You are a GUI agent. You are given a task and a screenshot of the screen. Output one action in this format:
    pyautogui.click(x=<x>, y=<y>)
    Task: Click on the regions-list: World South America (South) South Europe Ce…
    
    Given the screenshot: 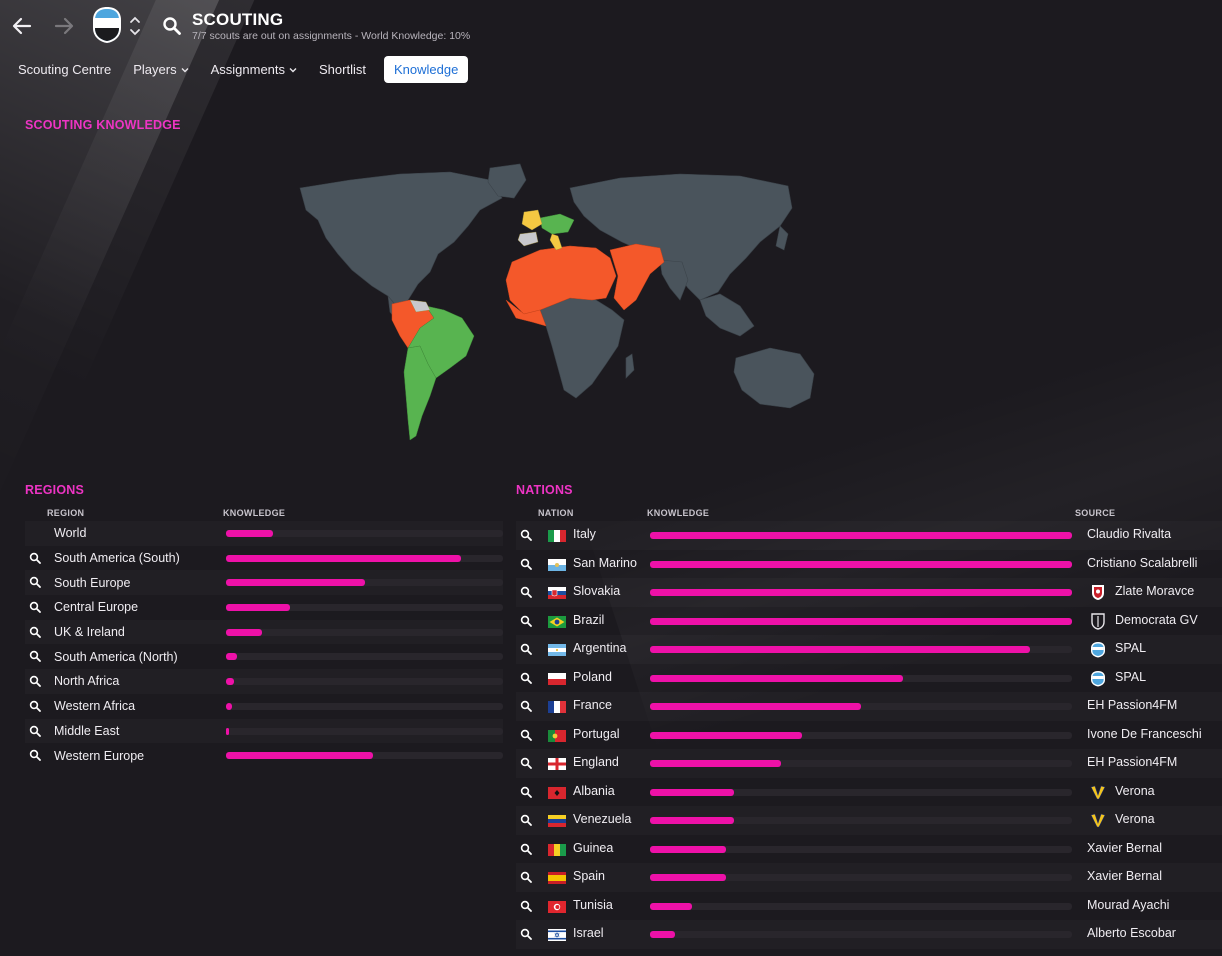 What is the action you would take?
    pyautogui.click(x=264, y=644)
    